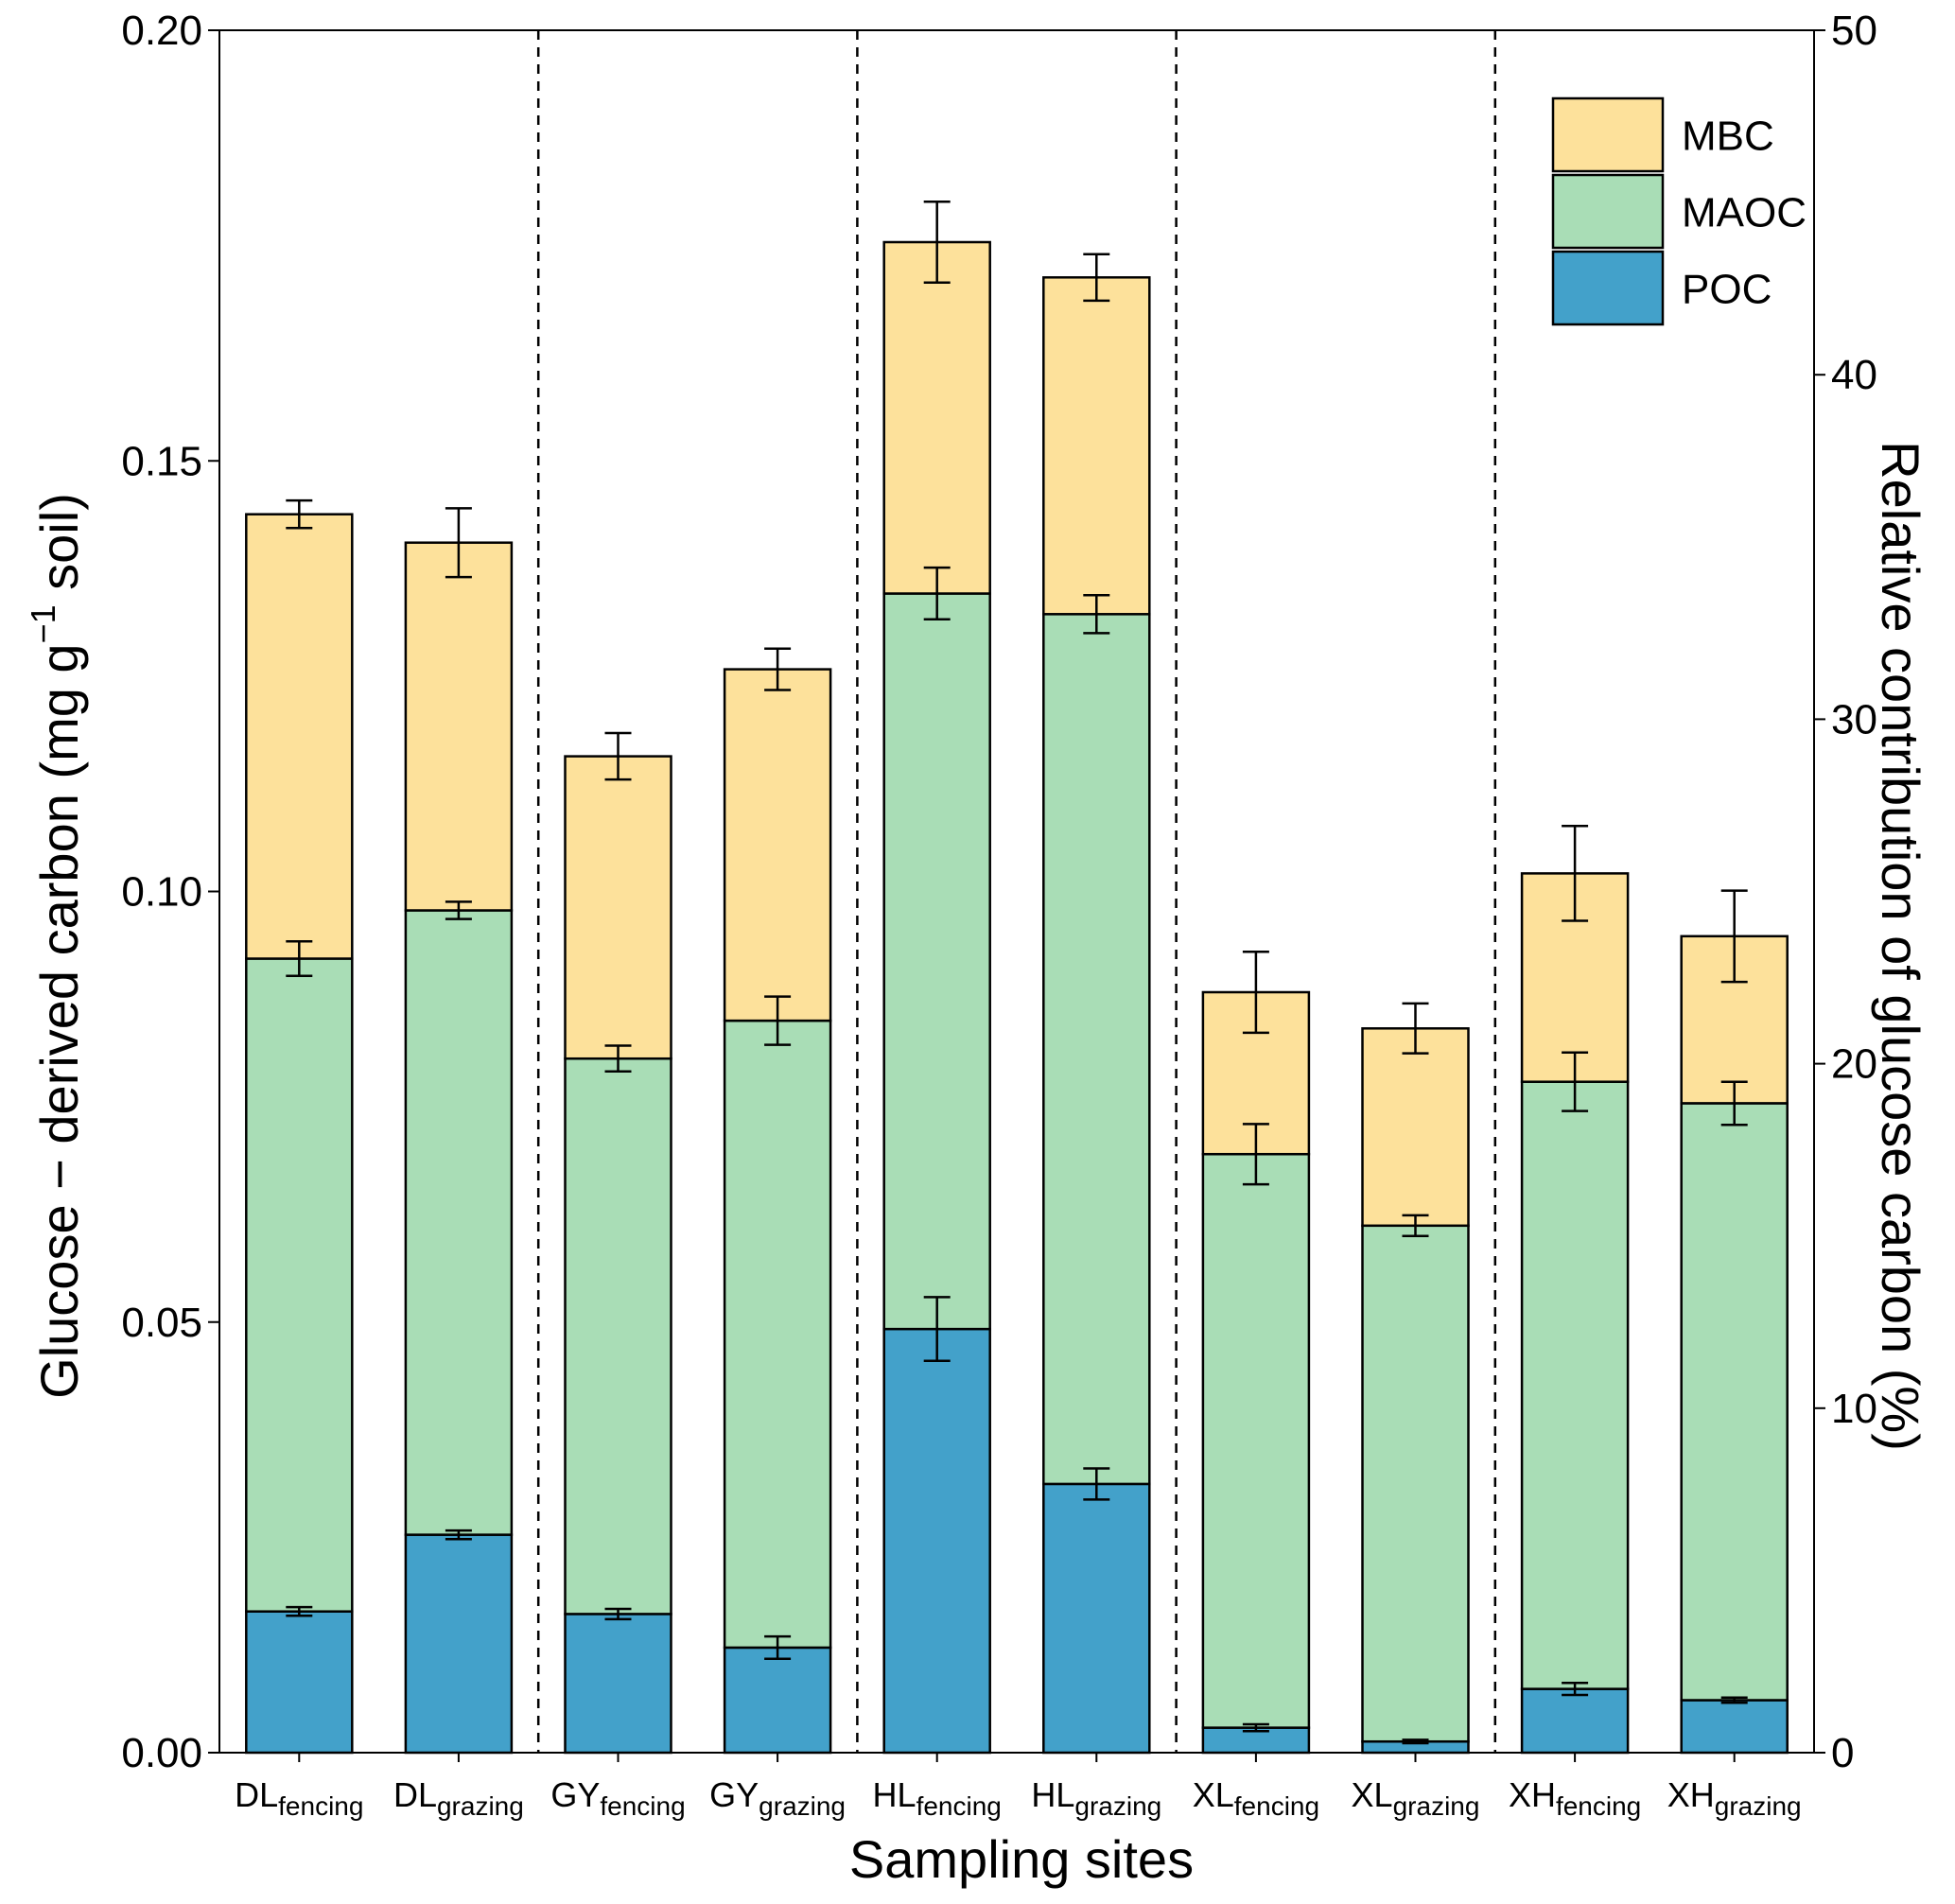 This screenshot has width=1955, height=1904. I want to click on bar-poc-xh-grazing, so click(1734, 1727).